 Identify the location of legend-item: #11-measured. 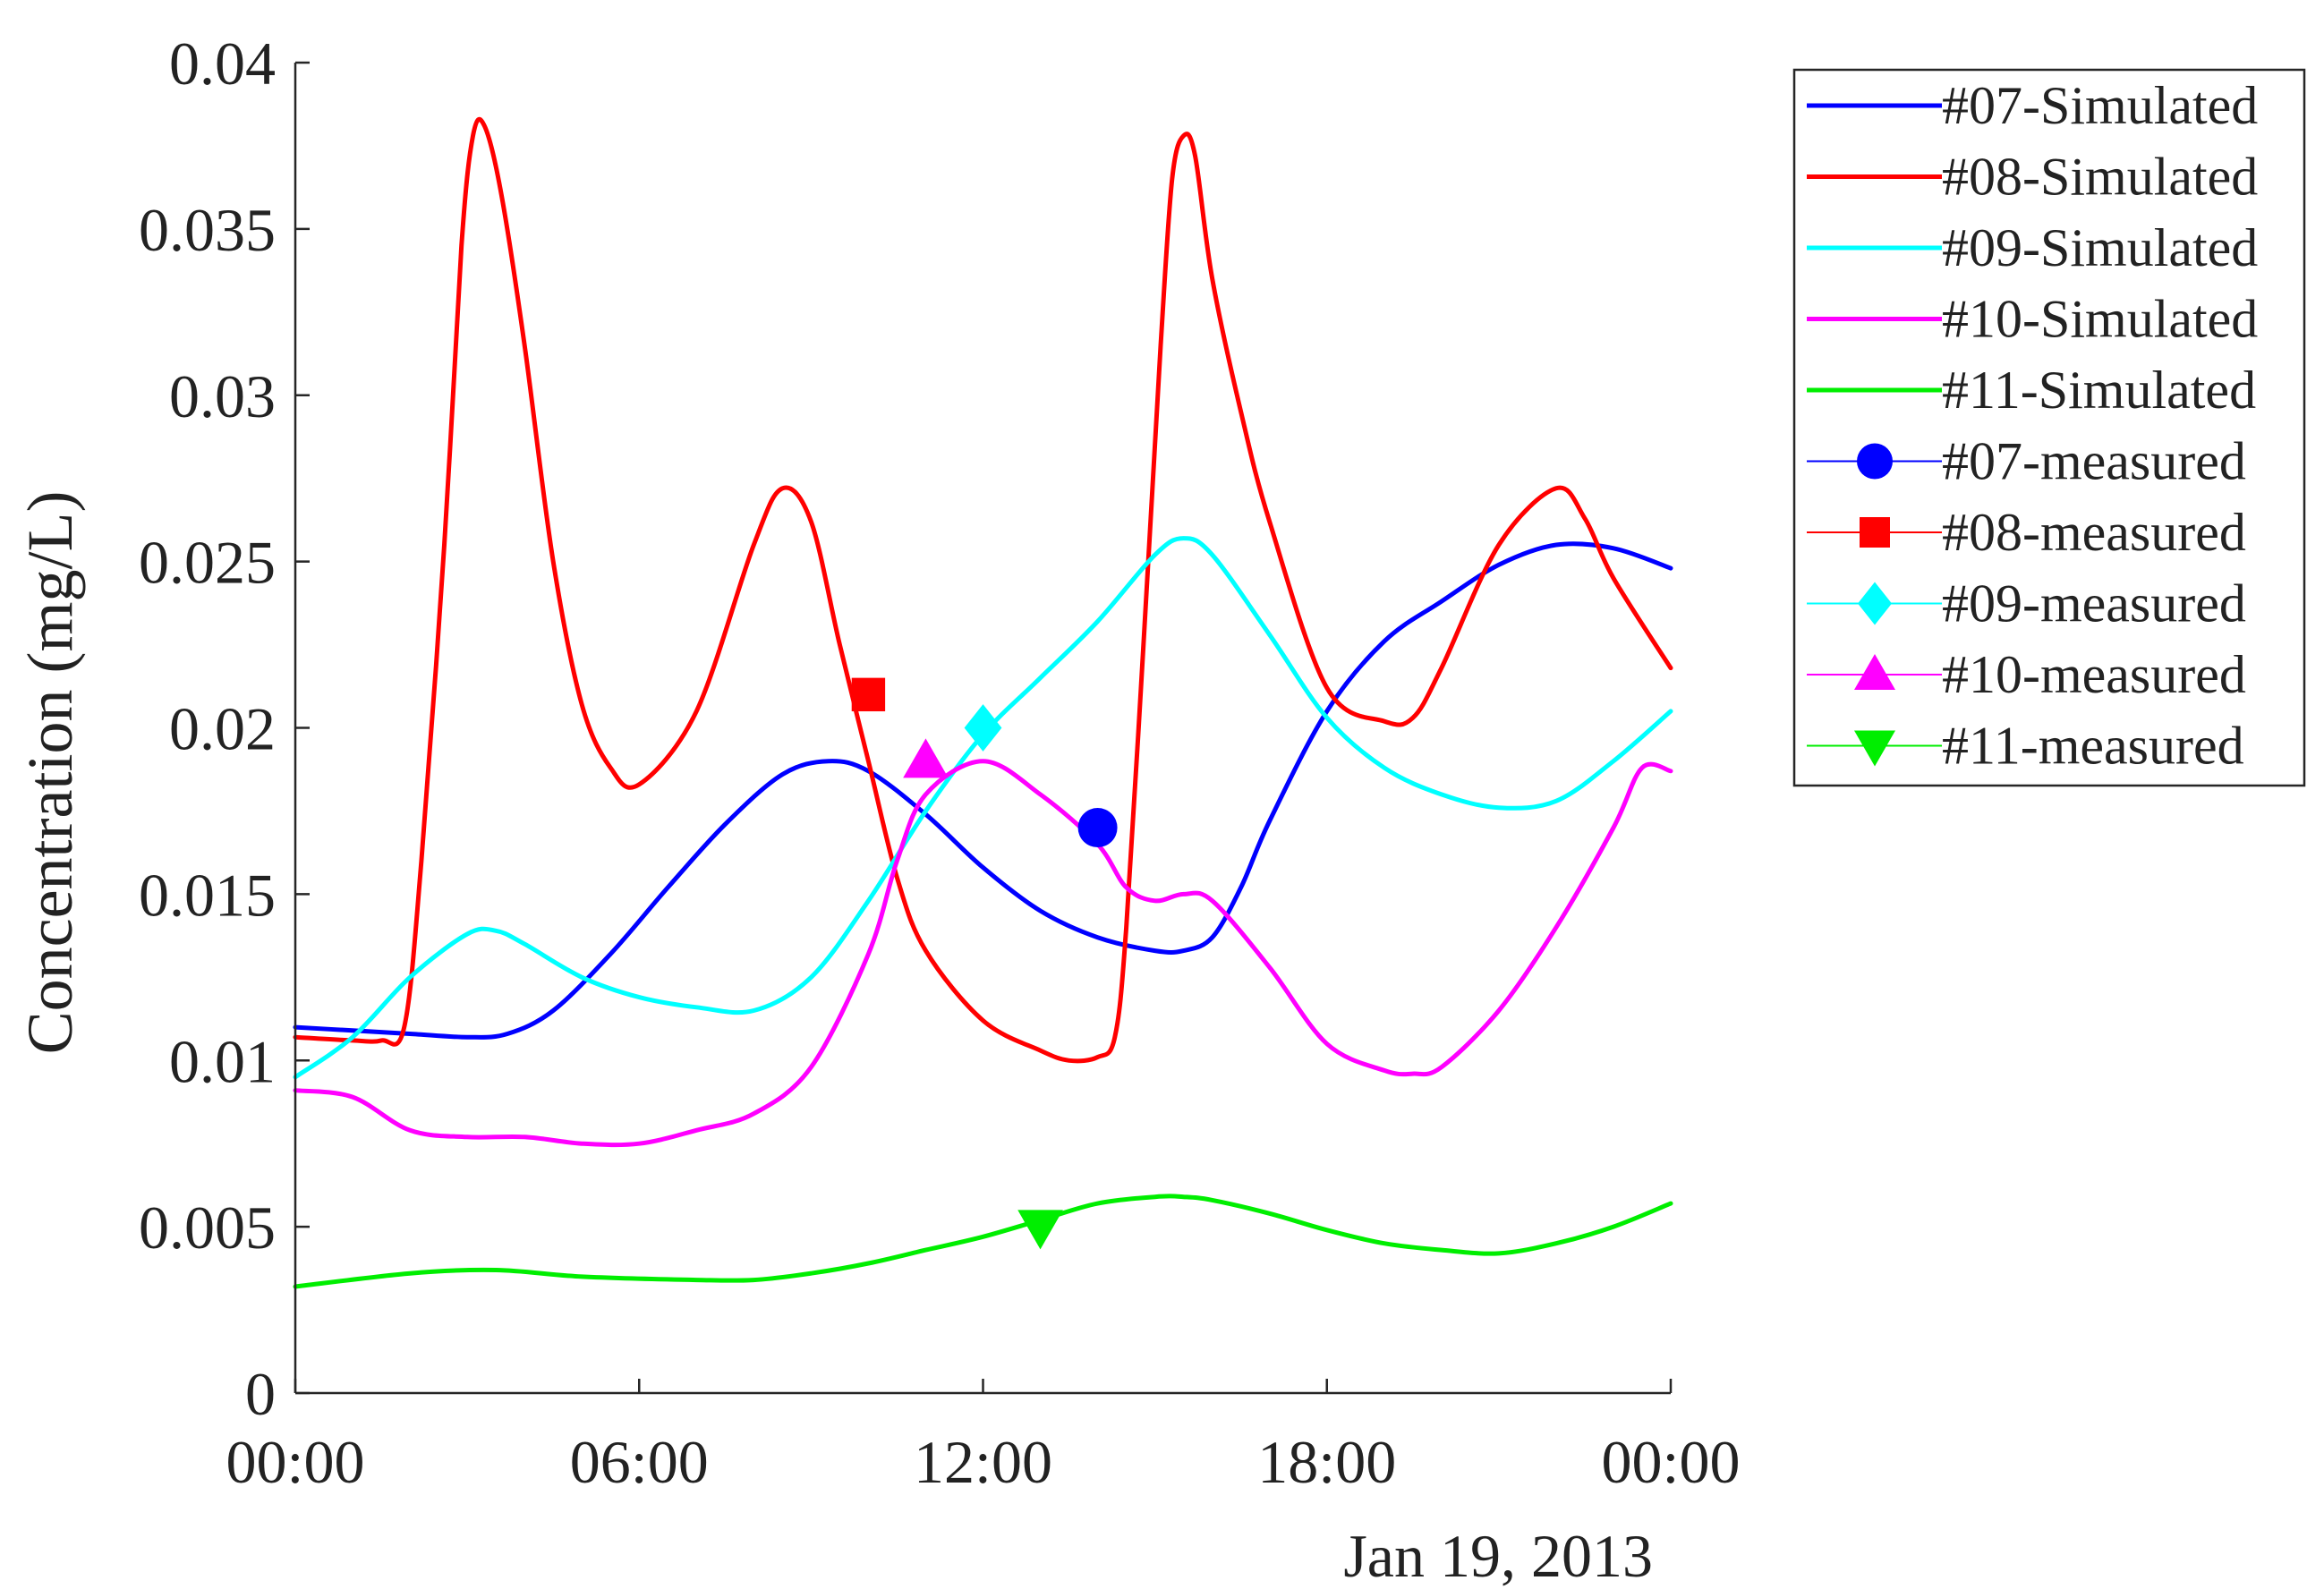
(2026, 746).